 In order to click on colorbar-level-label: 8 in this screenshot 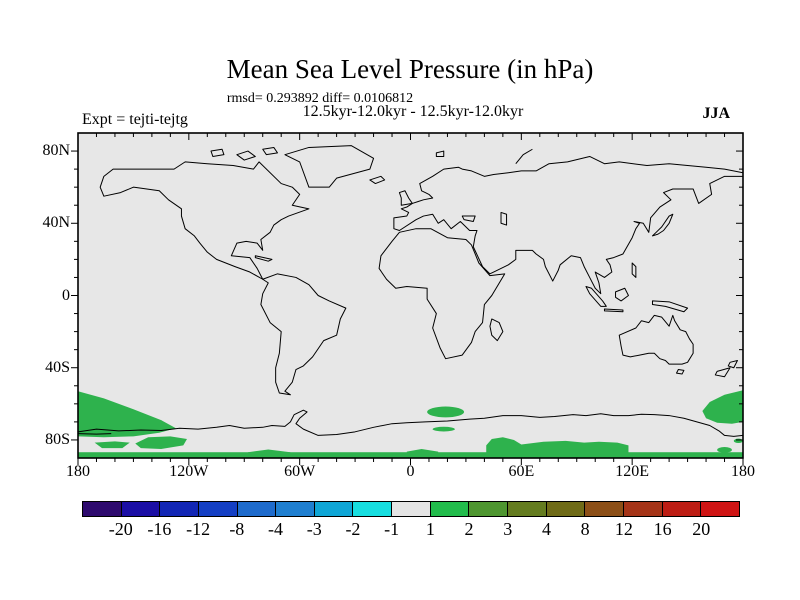, I will do `click(585, 529)`.